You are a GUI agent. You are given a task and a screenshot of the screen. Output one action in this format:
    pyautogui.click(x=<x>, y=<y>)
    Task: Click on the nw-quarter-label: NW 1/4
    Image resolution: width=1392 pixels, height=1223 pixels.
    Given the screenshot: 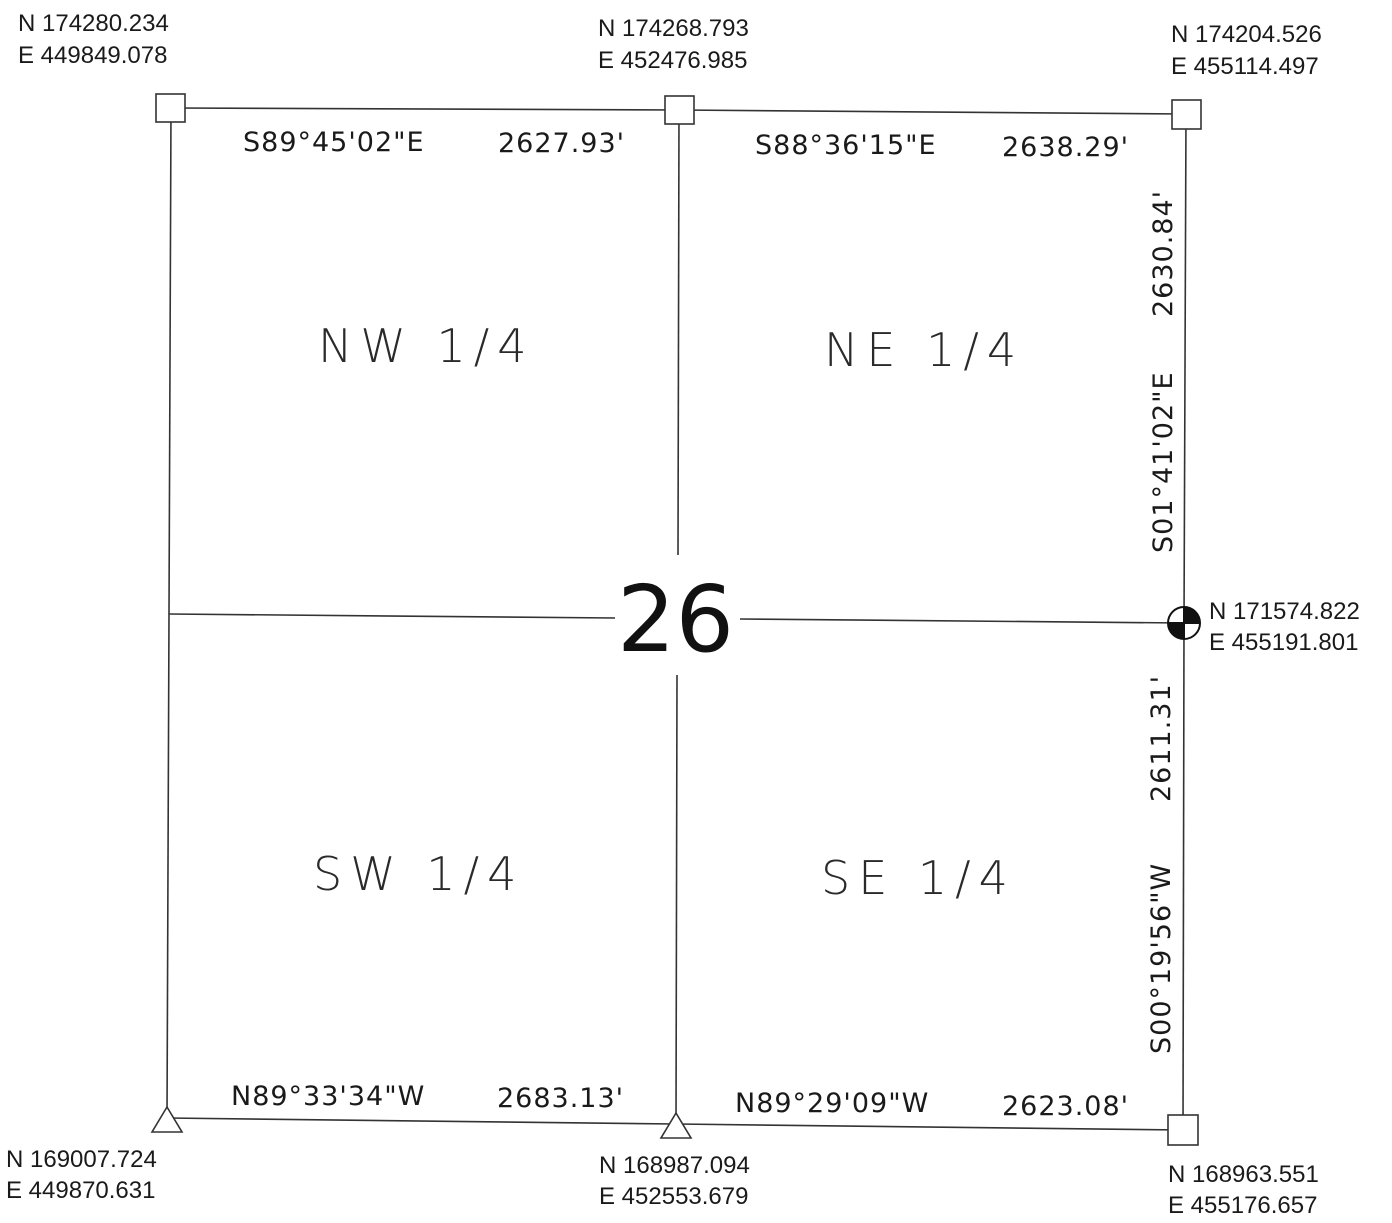 What is the action you would take?
    pyautogui.click(x=426, y=346)
    